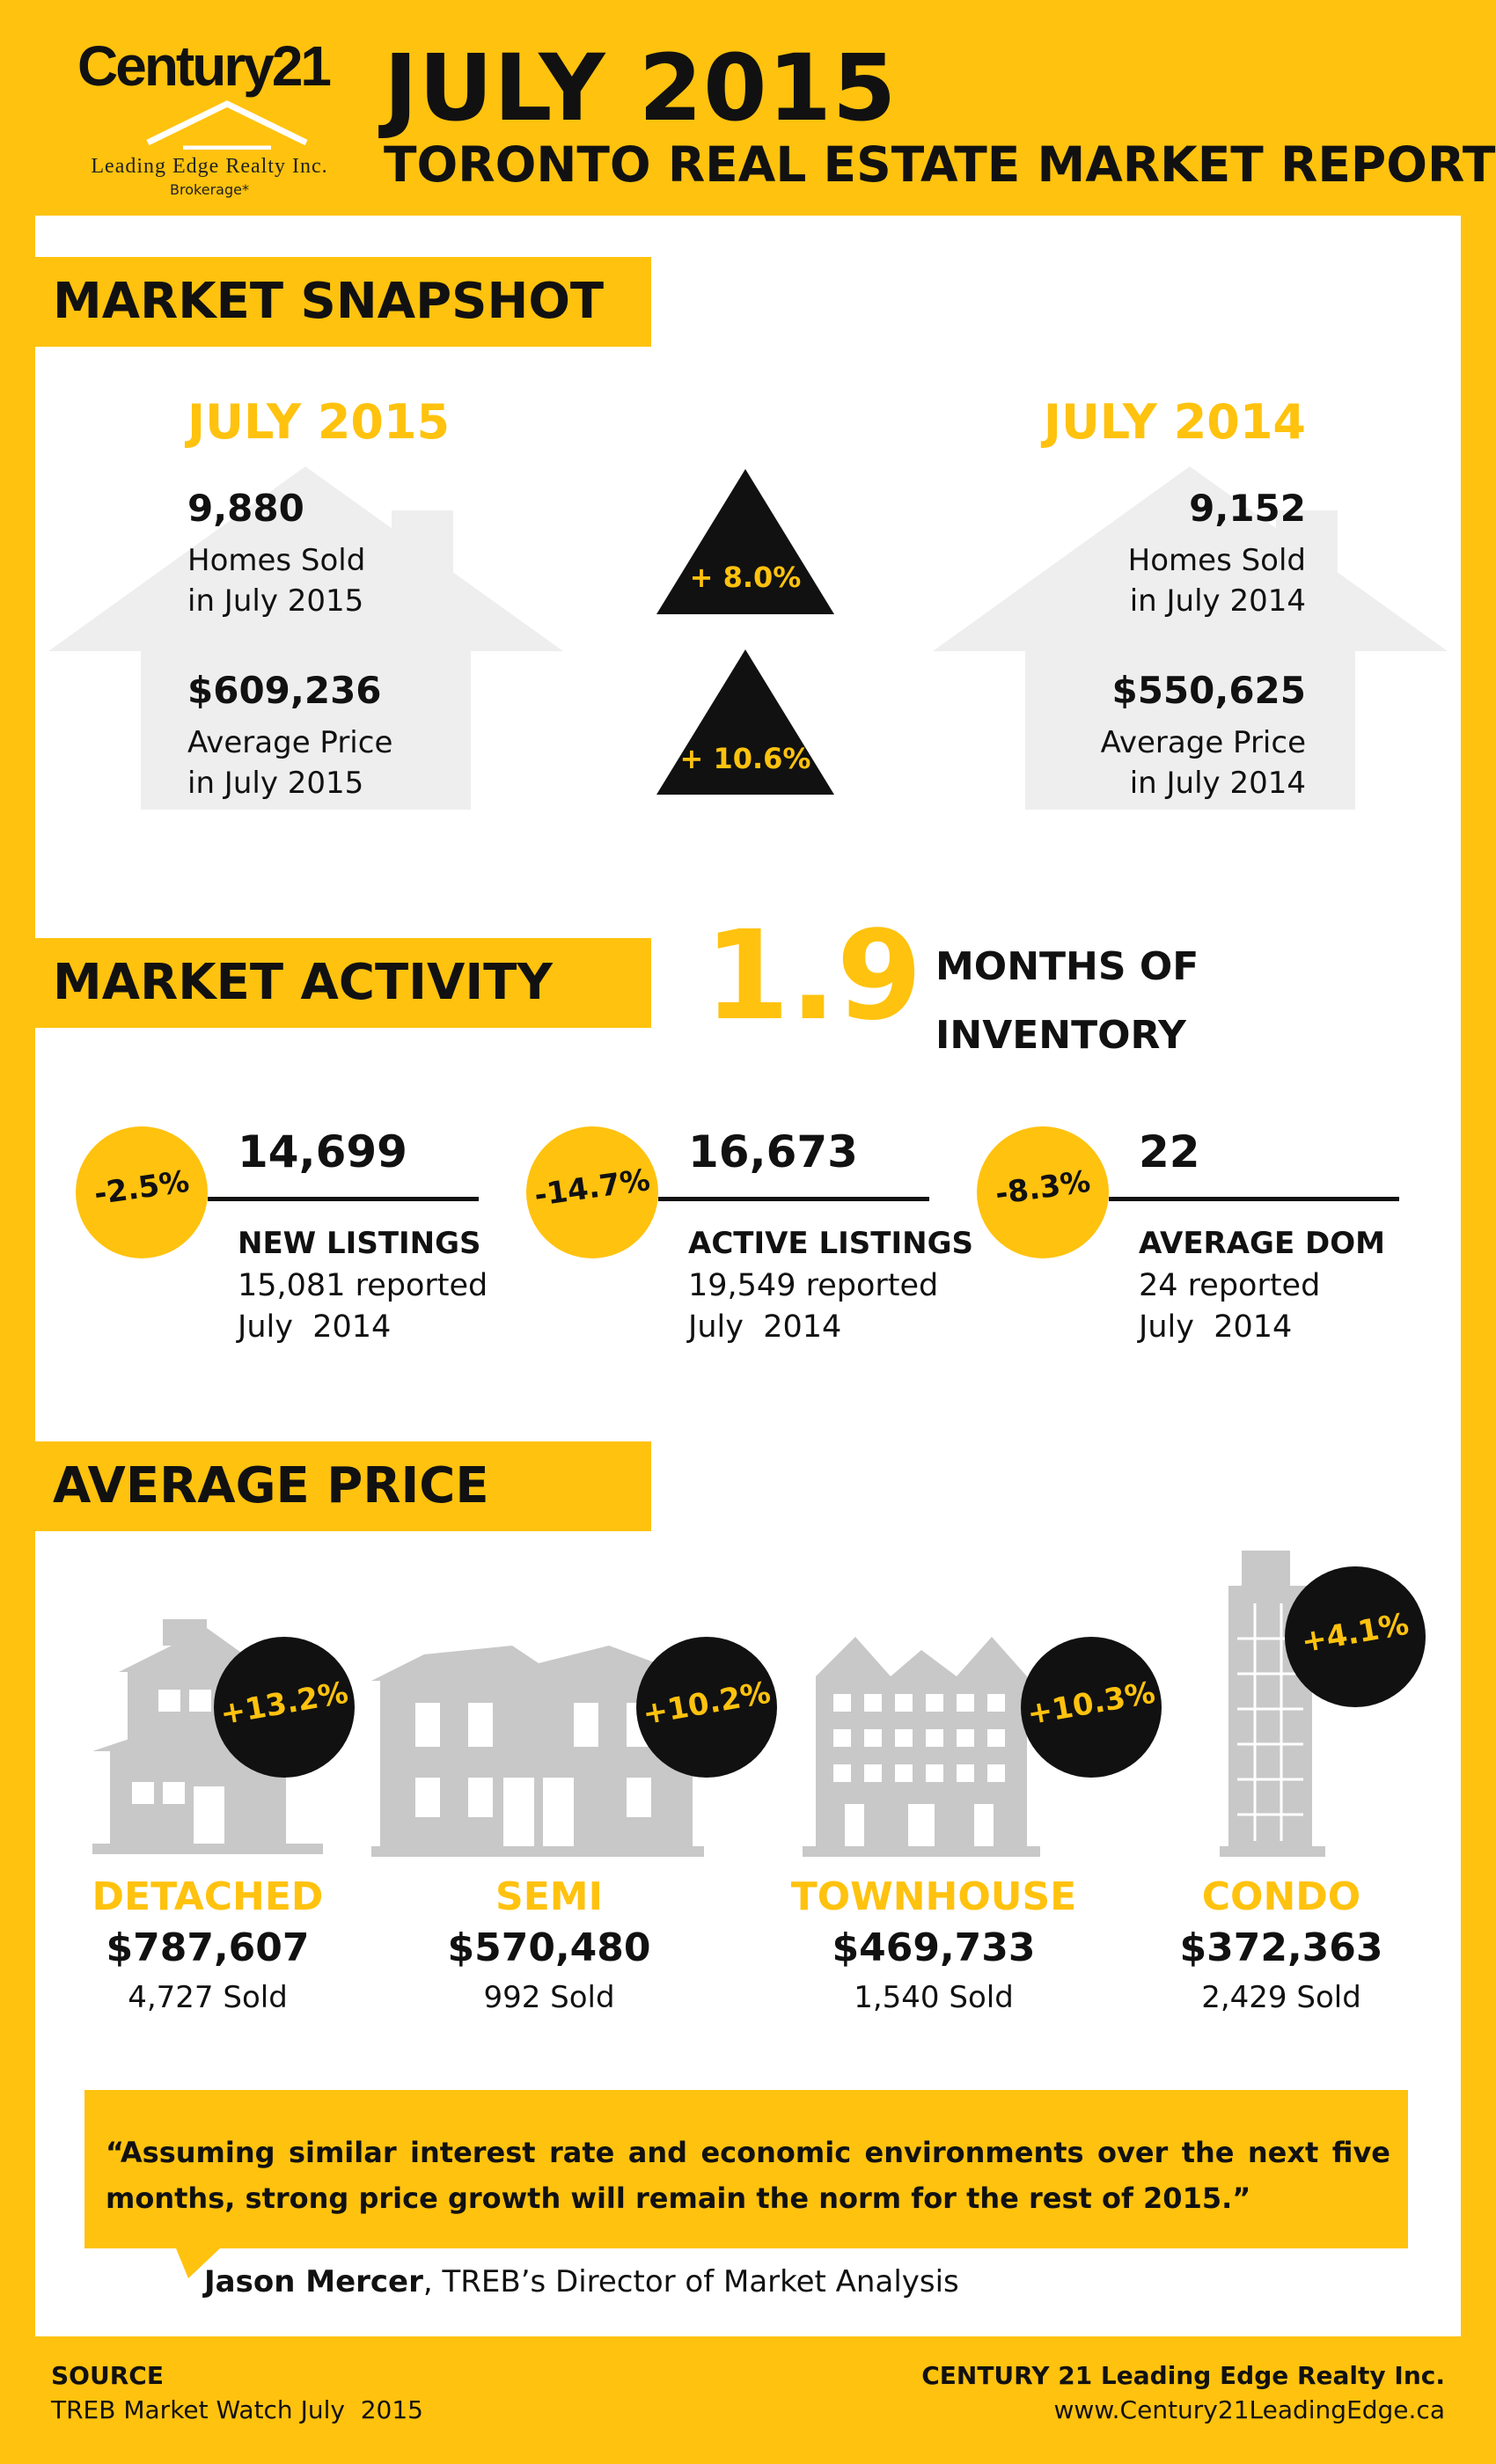 The image size is (1496, 2464). I want to click on change-value: +13.2%, so click(284, 1704).